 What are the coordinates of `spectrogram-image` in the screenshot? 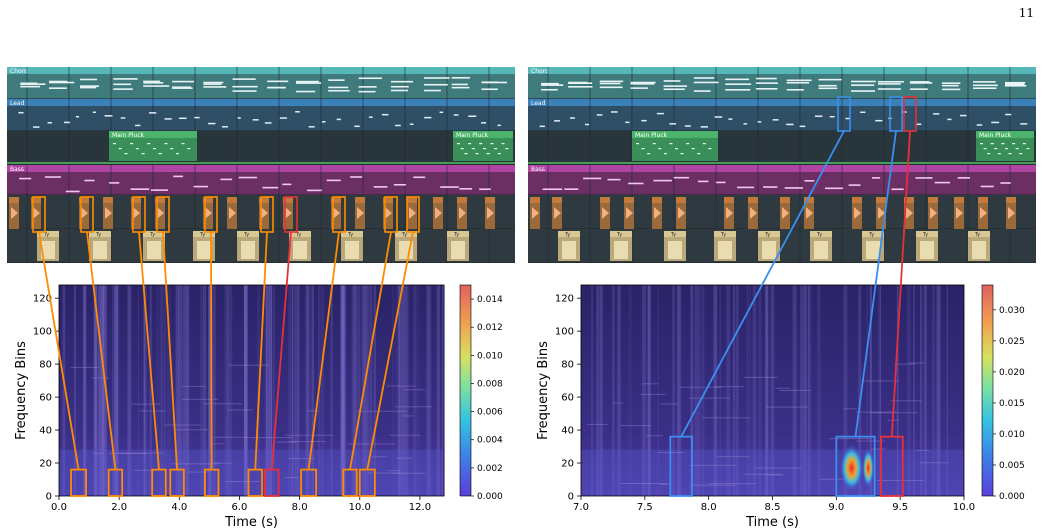 It's located at (772, 390).